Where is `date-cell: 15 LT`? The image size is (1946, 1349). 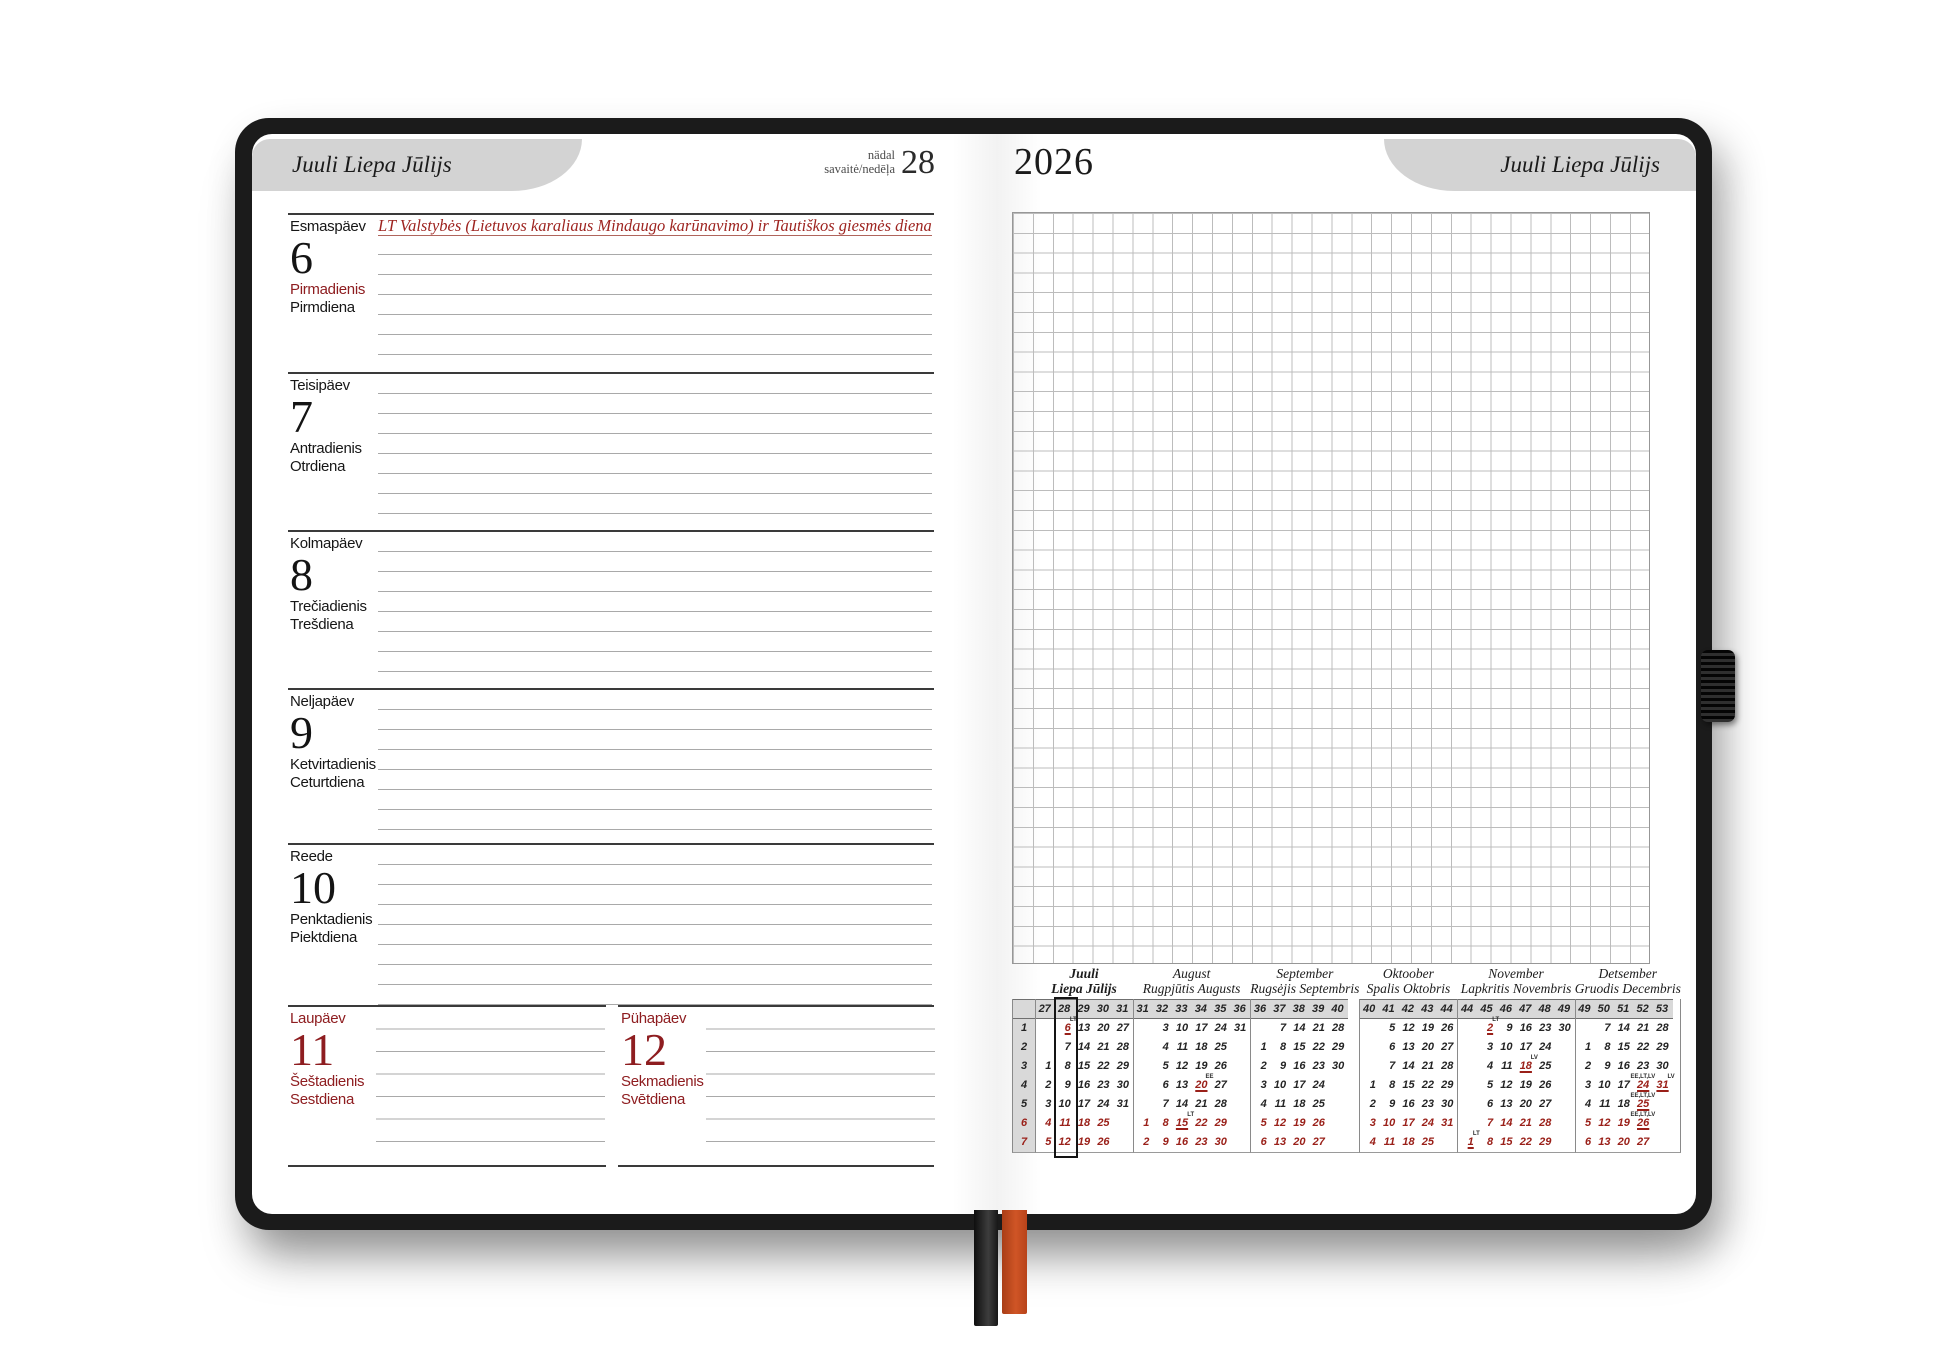 date-cell: 15 LT is located at coordinates (1185, 1120).